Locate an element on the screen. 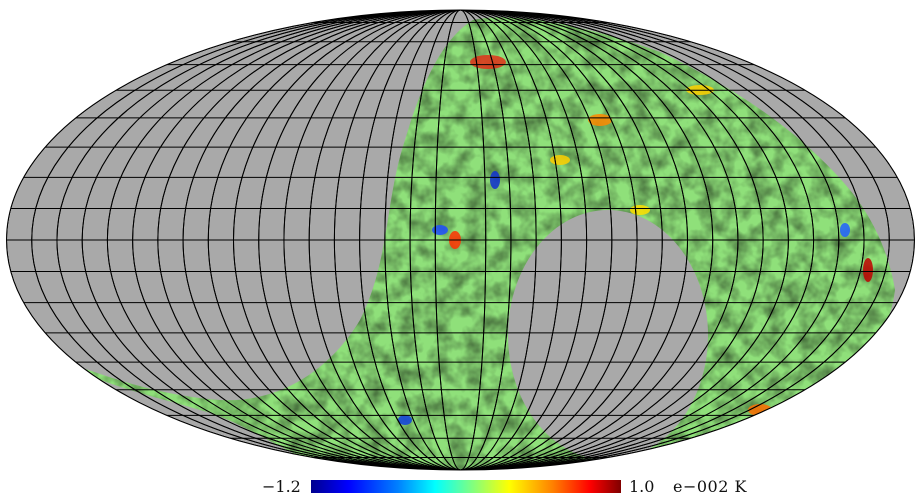 The height and width of the screenshot is (501, 921). colorbar-unit-label: e−002 K is located at coordinates (710, 486).